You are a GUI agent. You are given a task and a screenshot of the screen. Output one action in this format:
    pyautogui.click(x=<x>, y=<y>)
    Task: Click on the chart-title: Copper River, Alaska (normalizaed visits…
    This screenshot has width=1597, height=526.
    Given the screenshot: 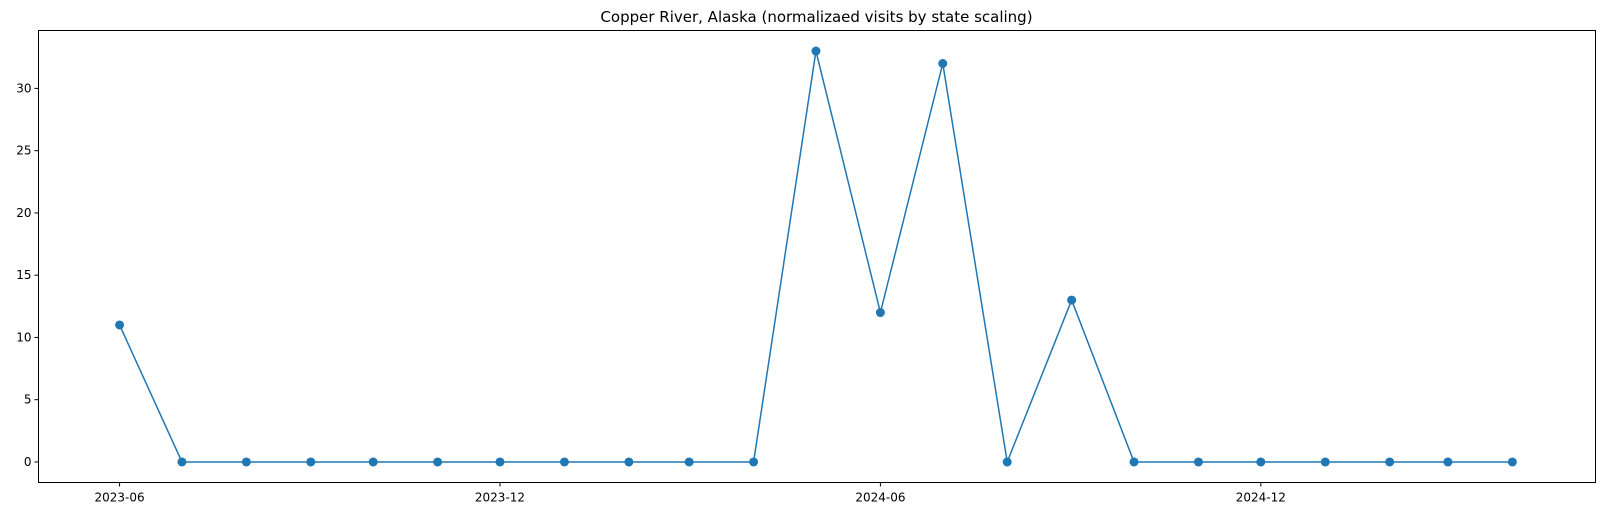 What is the action you would take?
    pyautogui.click(x=816, y=17)
    